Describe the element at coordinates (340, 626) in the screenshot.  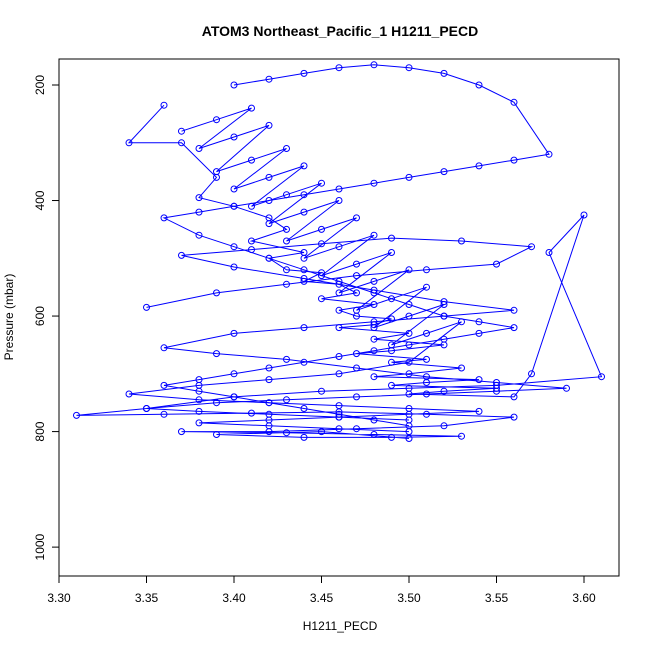
I see `x-axis-label: H1211_PECD` at that location.